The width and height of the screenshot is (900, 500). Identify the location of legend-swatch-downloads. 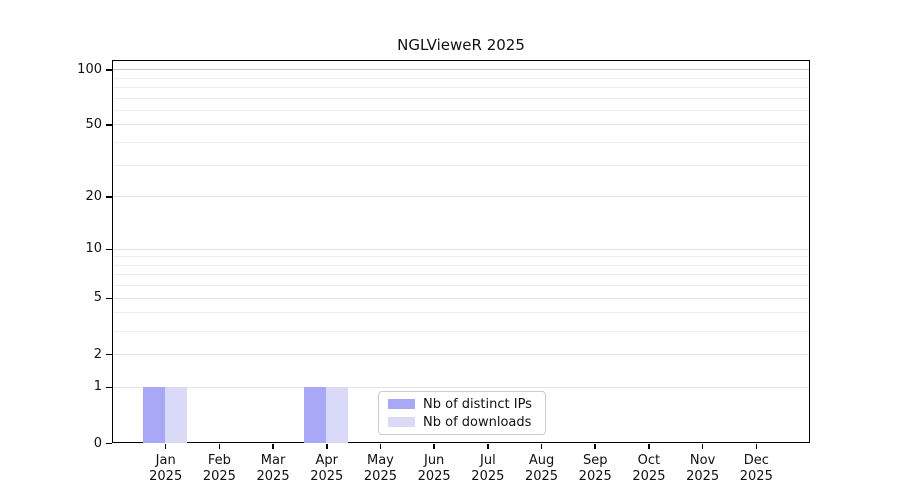
(401, 422).